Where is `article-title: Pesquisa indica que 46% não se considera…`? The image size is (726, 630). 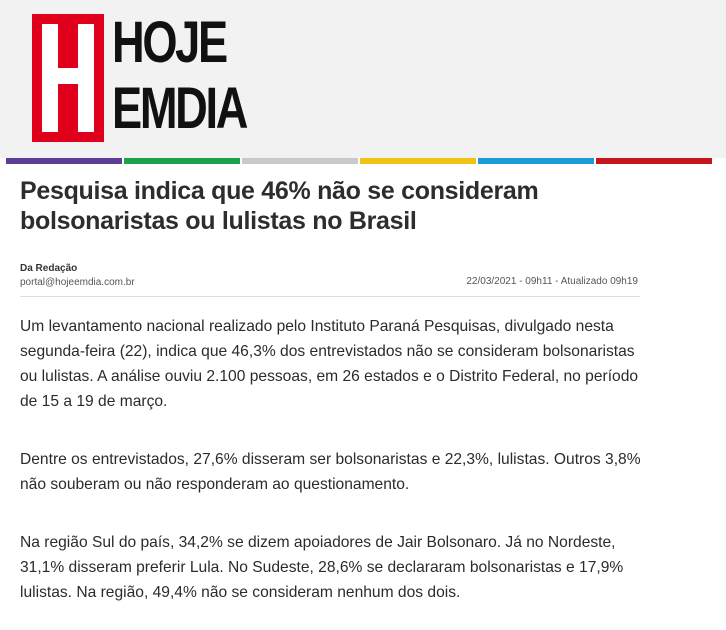 article-title: Pesquisa indica que 46% não se considera… is located at coordinates (279, 206).